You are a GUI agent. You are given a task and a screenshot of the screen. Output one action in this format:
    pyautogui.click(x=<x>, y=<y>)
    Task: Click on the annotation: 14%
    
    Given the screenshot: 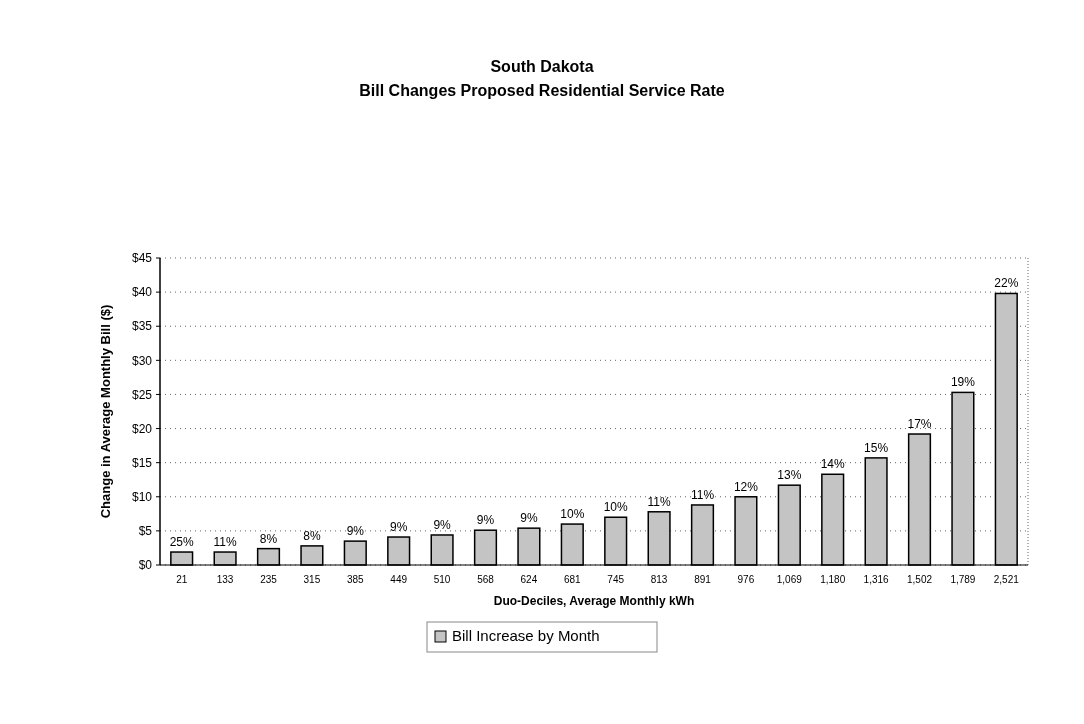 What is the action you would take?
    pyautogui.click(x=833, y=464)
    